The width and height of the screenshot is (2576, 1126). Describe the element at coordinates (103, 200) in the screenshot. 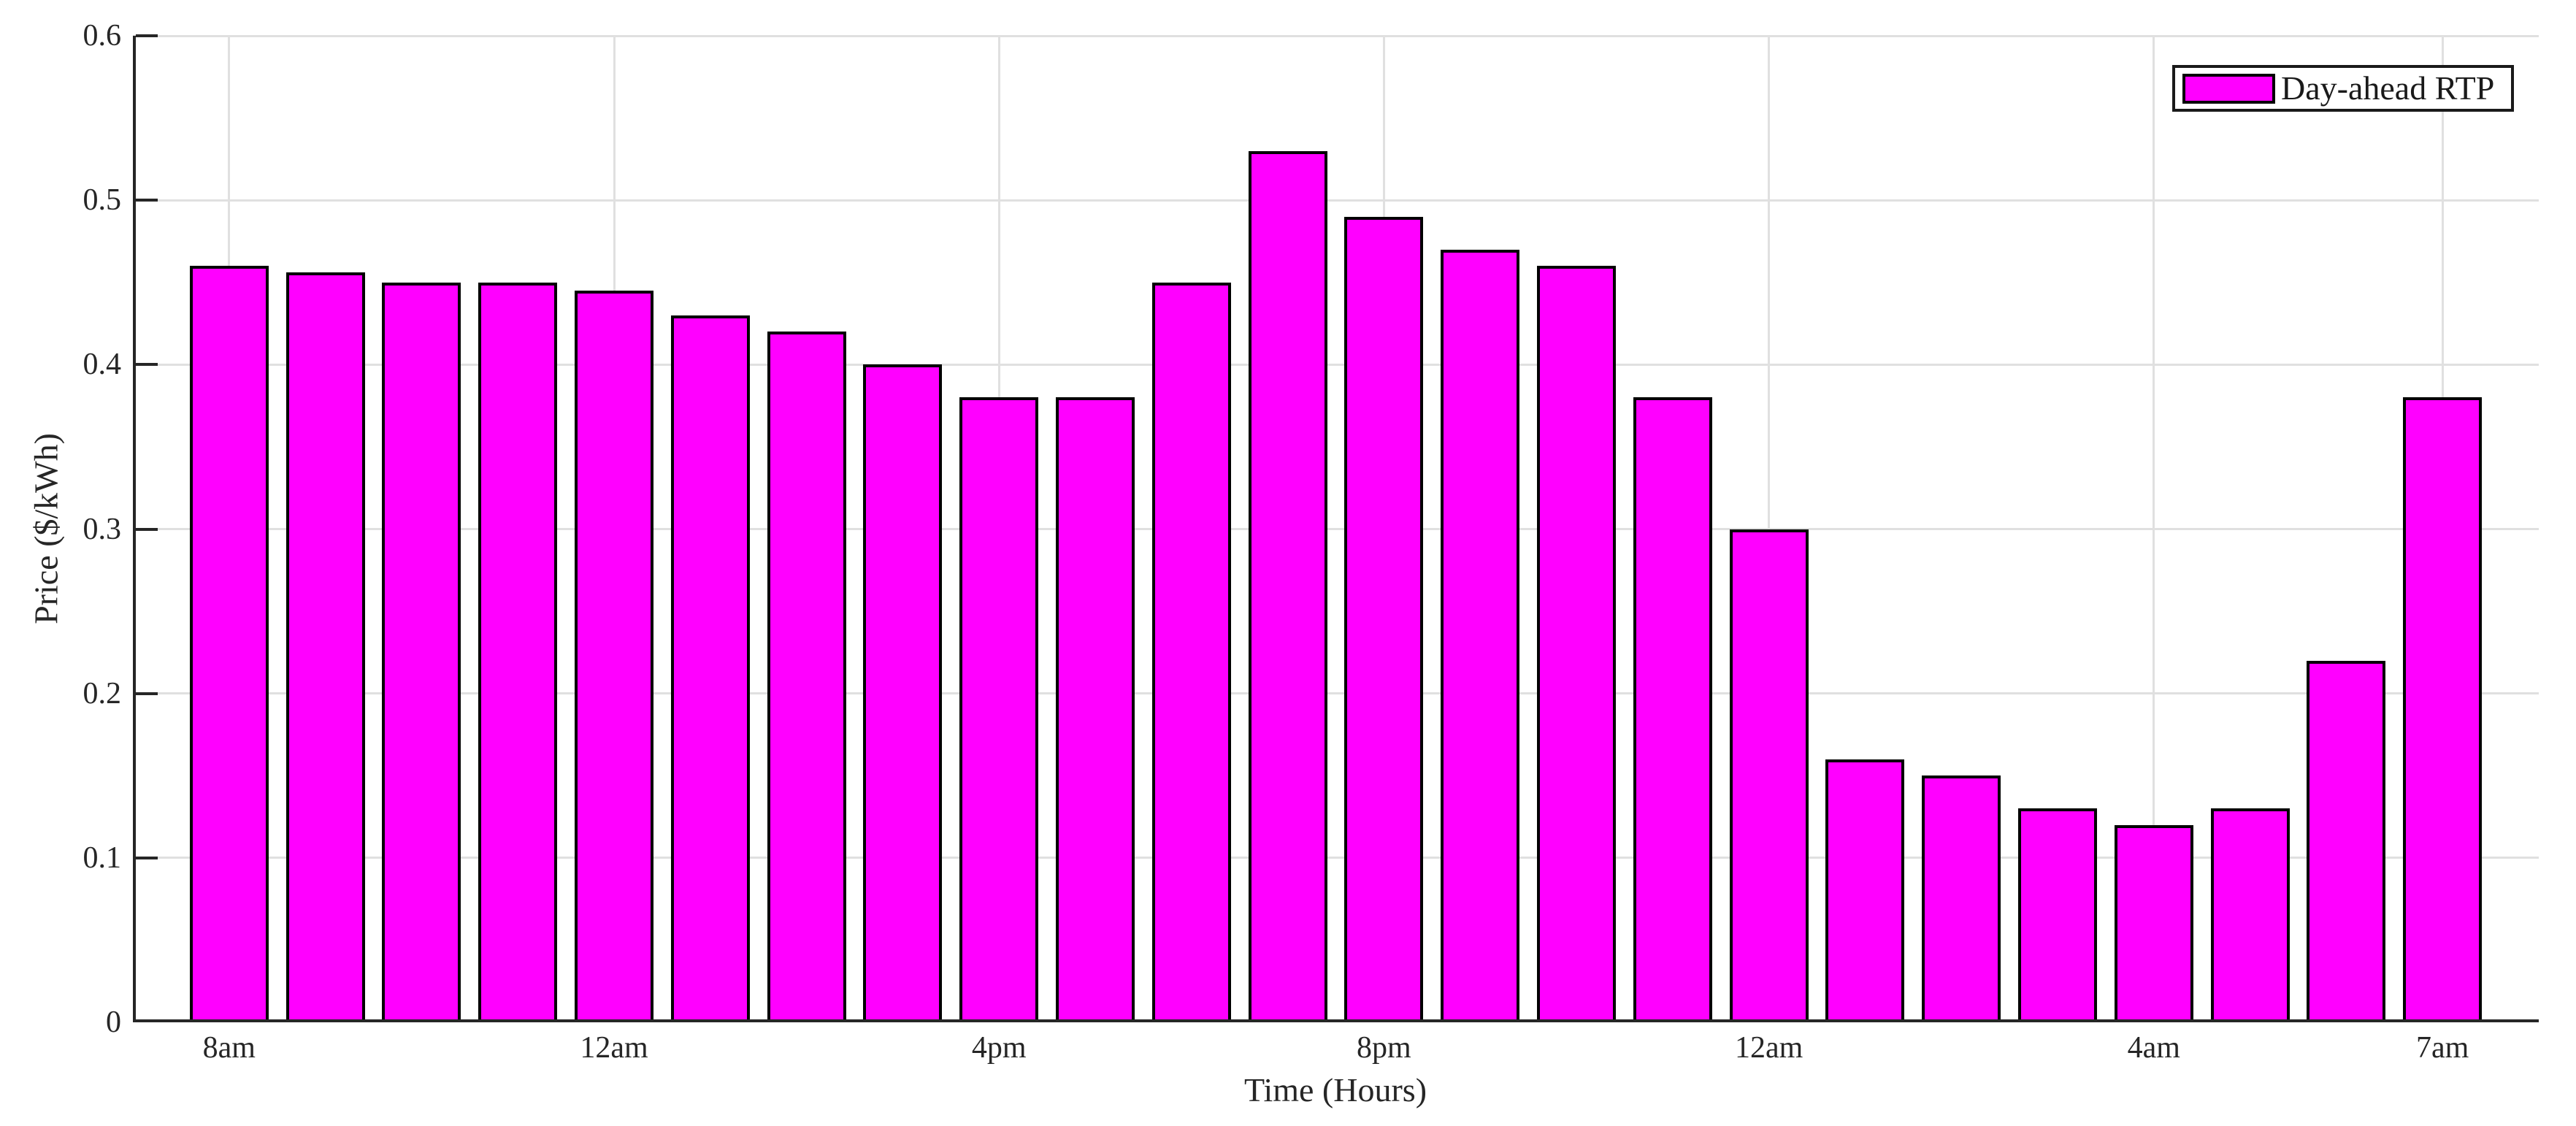

I see `y-tick-label: 0.5` at that location.